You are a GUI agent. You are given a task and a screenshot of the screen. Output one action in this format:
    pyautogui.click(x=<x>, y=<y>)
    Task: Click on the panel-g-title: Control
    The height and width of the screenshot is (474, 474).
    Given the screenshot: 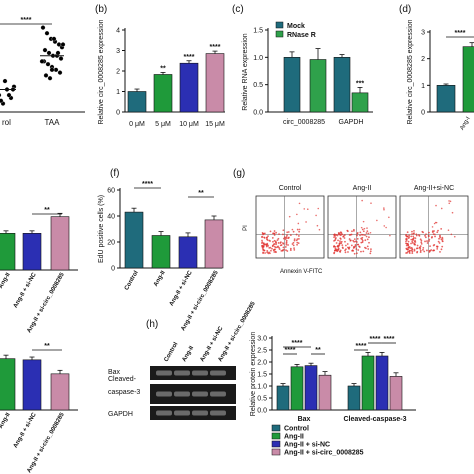 What is the action you would take?
    pyautogui.click(x=290, y=188)
    